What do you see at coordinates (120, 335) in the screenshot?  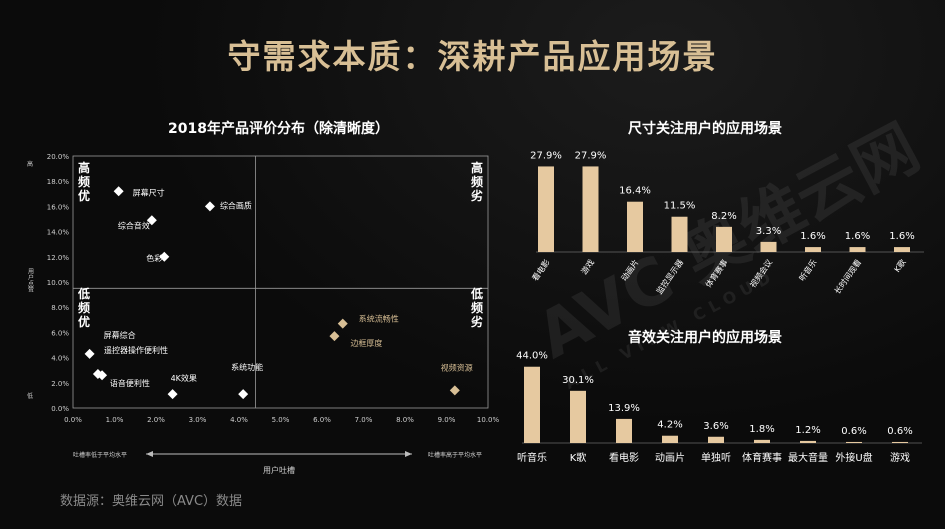 I see `scatter-point-label: 屏幕综合` at bounding box center [120, 335].